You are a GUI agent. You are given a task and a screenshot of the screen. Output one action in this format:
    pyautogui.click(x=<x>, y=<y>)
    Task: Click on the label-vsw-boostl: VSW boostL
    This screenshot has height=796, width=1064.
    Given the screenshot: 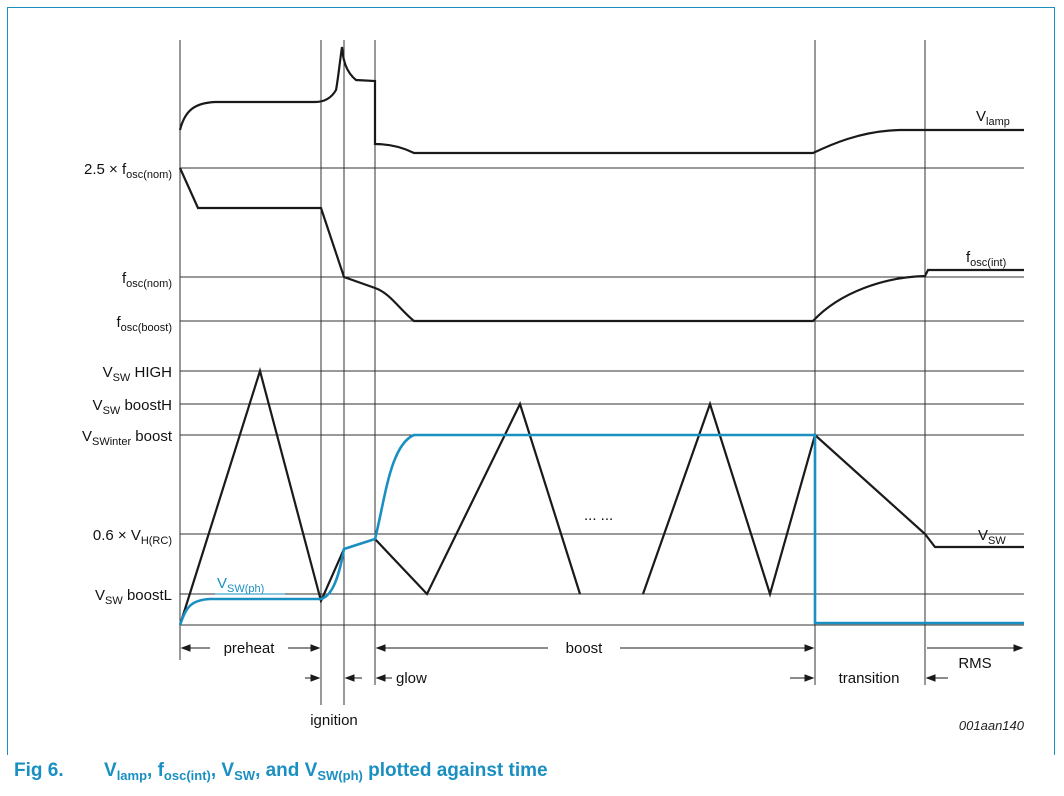 What is the action you would take?
    pyautogui.click(x=133, y=597)
    